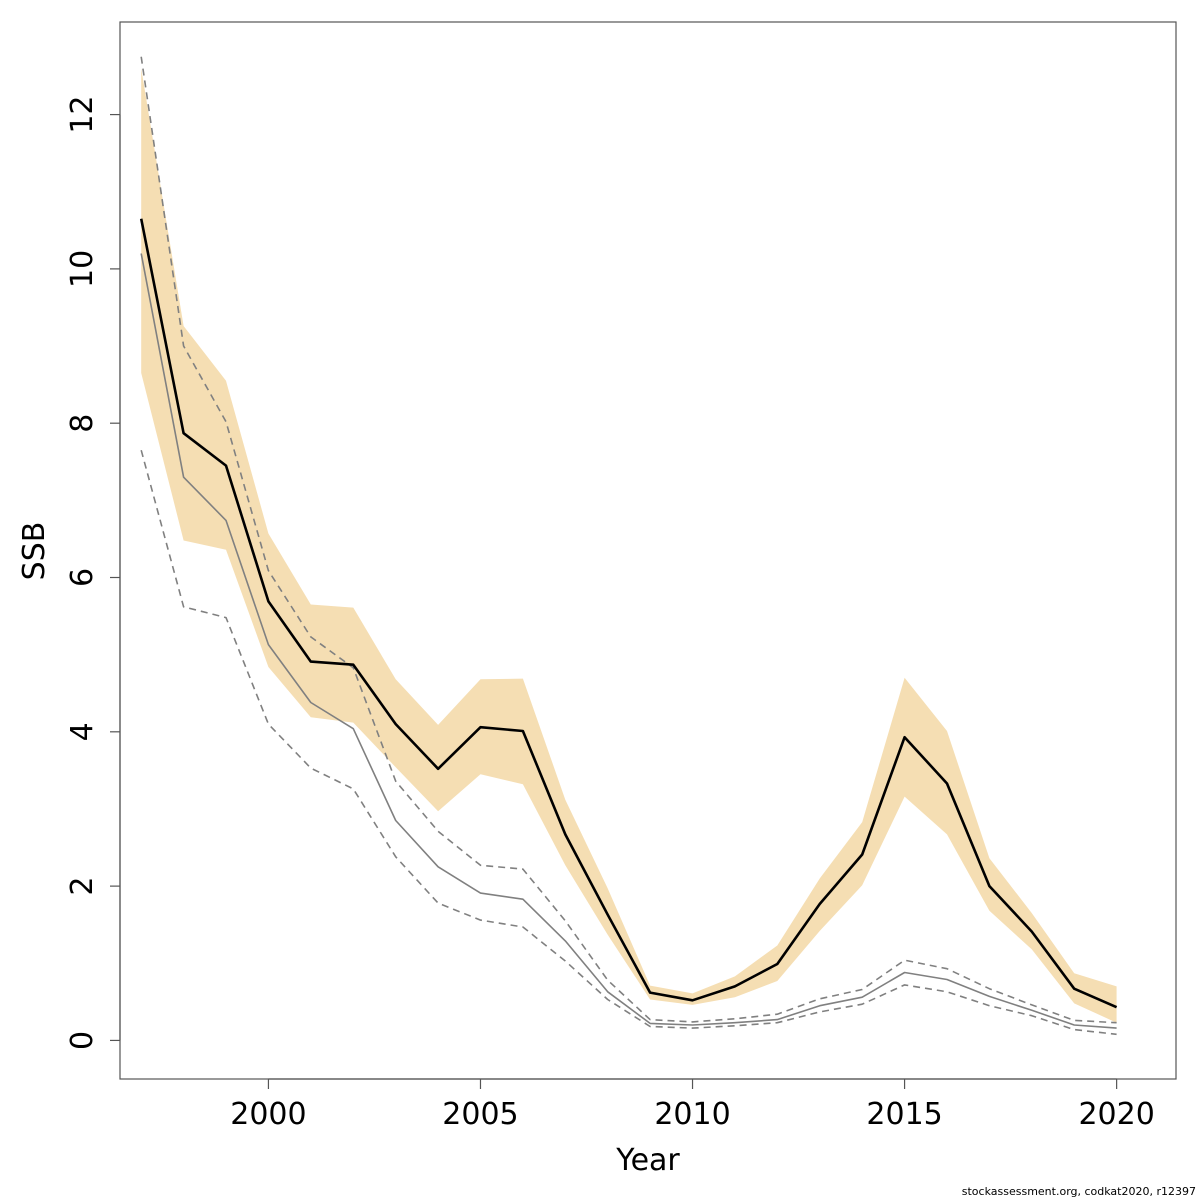 The width and height of the screenshot is (1200, 1200). What do you see at coordinates (692, 1114) in the screenshot?
I see `x-tick-label: 2010` at bounding box center [692, 1114].